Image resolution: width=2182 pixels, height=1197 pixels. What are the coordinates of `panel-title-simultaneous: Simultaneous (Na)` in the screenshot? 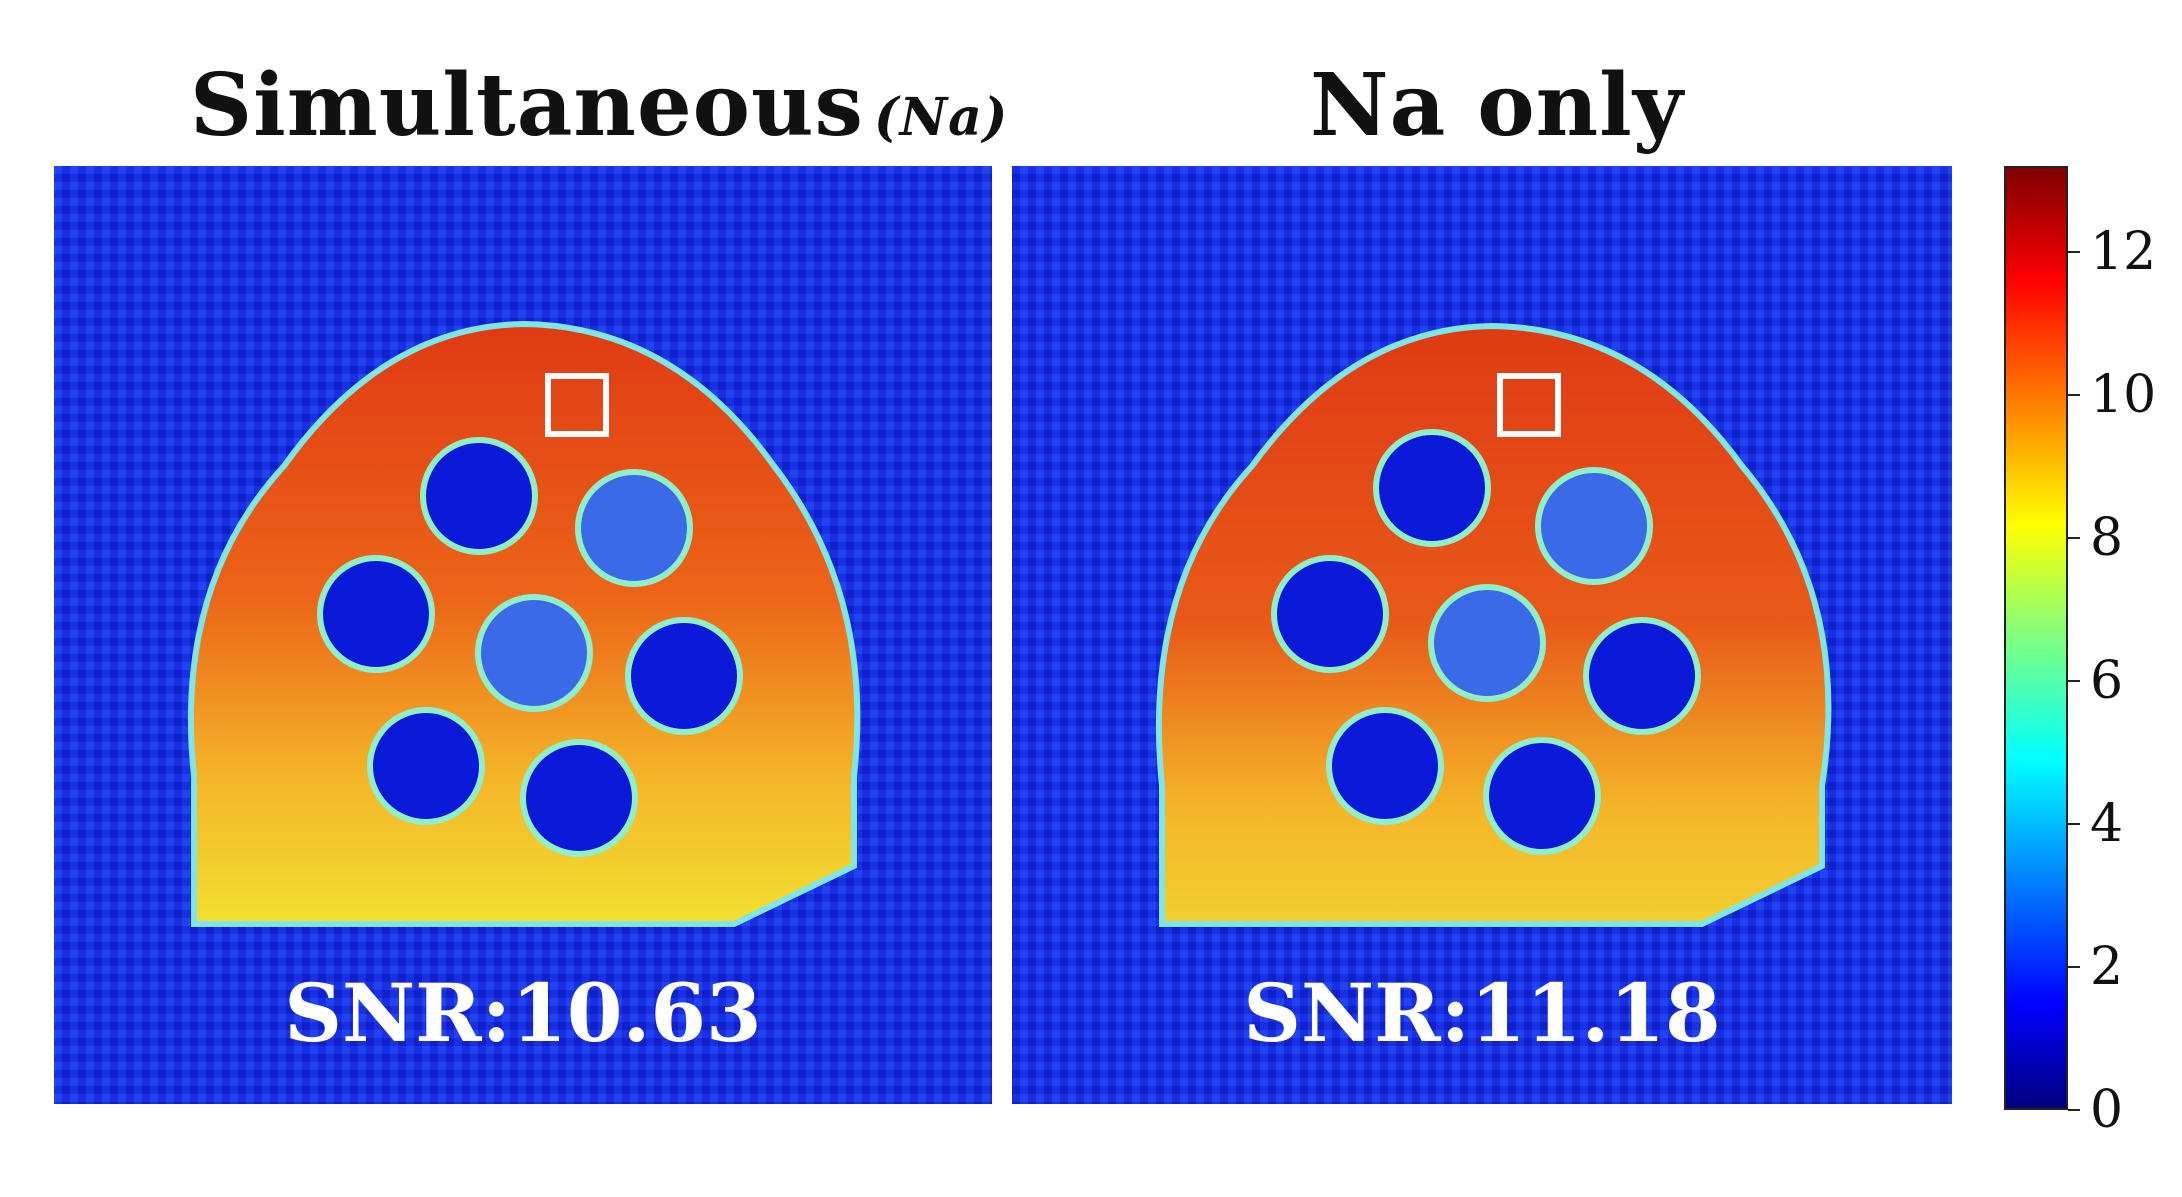 It's located at (599, 105).